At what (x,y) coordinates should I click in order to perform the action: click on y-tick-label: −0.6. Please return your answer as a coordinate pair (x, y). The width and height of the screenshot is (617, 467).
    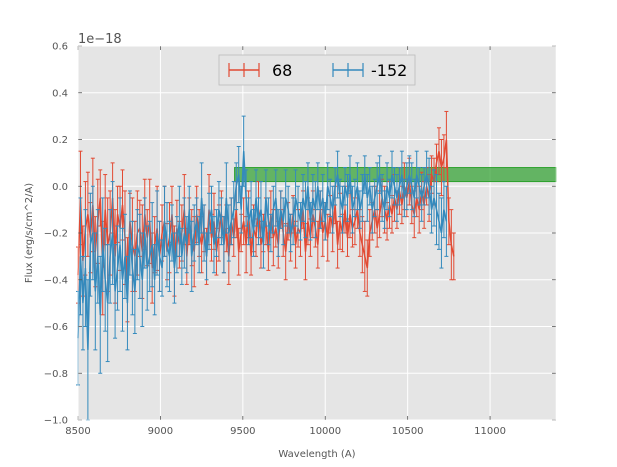
    Looking at the image, I should click on (56, 327).